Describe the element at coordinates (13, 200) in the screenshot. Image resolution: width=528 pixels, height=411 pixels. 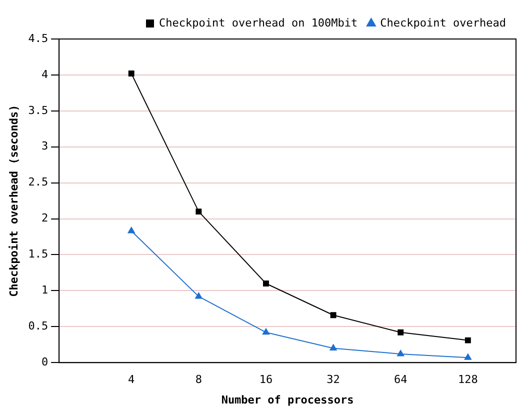
I see `y-axis-title: Checkpoint overhead (seconds)` at that location.